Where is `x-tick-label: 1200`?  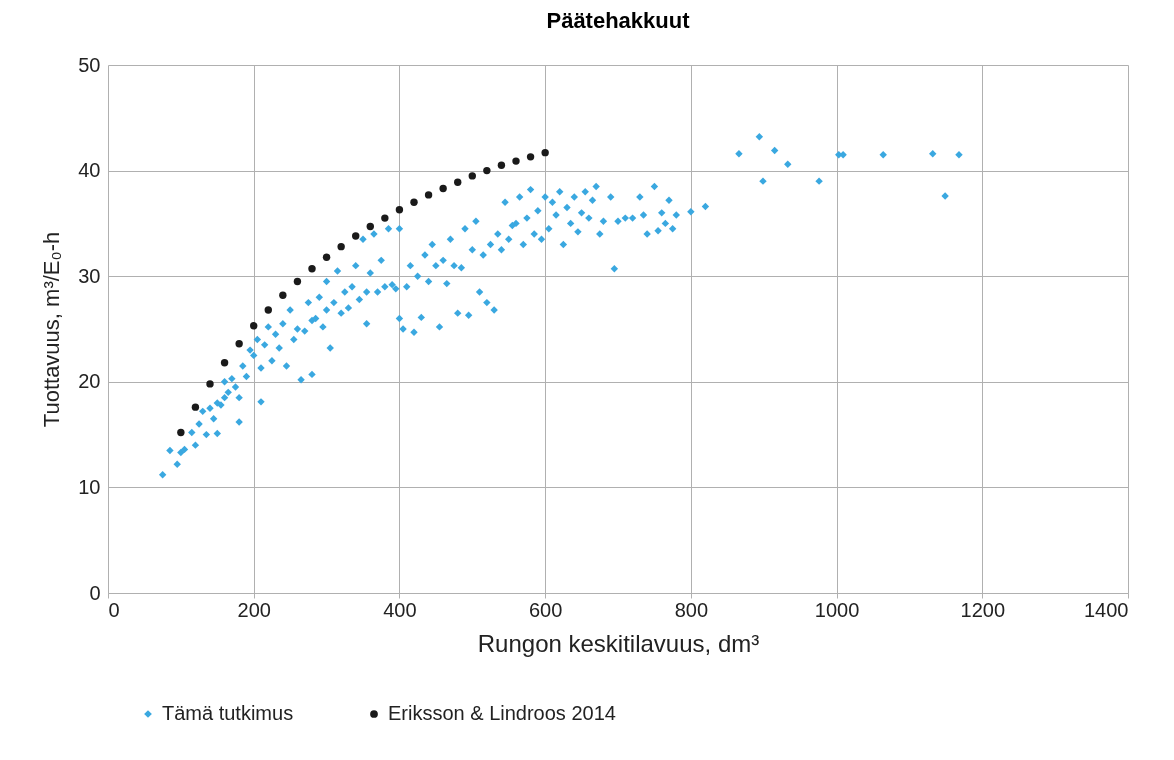 x-tick-label: 1200 is located at coordinates (983, 609).